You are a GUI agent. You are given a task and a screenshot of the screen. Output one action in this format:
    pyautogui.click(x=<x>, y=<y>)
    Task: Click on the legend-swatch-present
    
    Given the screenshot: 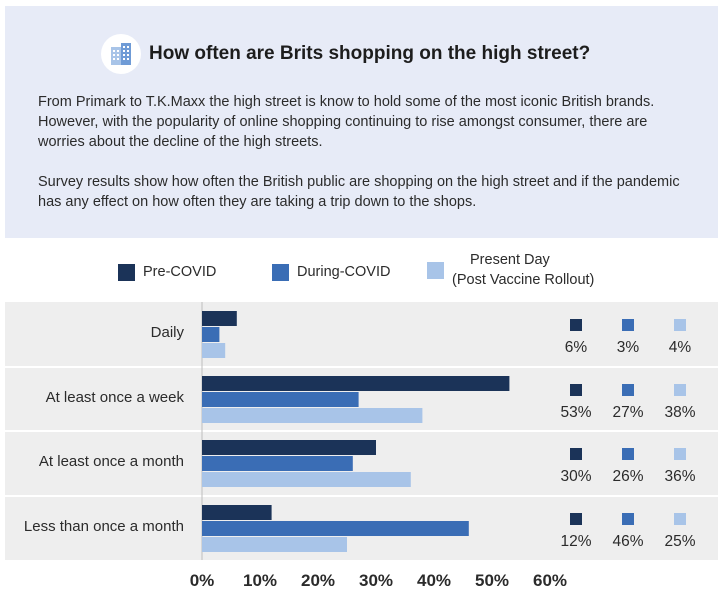 What is the action you would take?
    pyautogui.click(x=435, y=270)
    